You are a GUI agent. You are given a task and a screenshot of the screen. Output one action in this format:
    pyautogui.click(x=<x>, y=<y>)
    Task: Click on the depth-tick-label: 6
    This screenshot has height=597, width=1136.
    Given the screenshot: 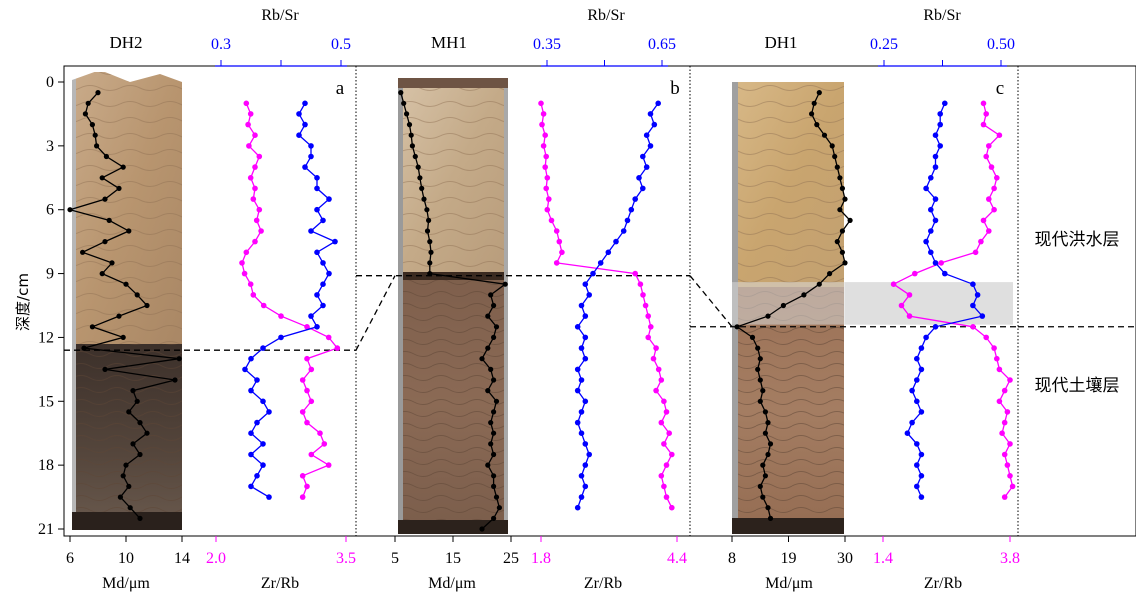 What is the action you would take?
    pyautogui.click(x=50, y=210)
    